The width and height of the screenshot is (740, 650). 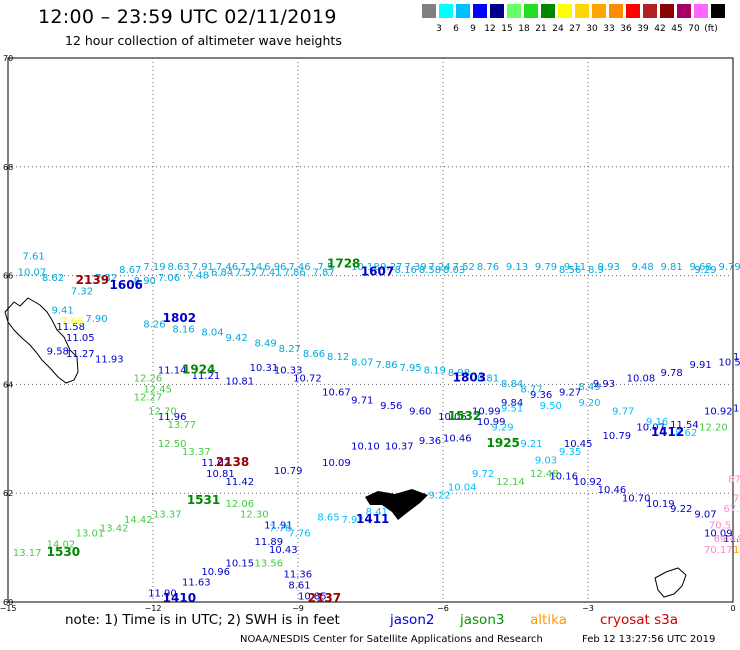 What do you see at coordinates (227, 267) in the screenshot?
I see `wave-height-value: 7.46` at bounding box center [227, 267].